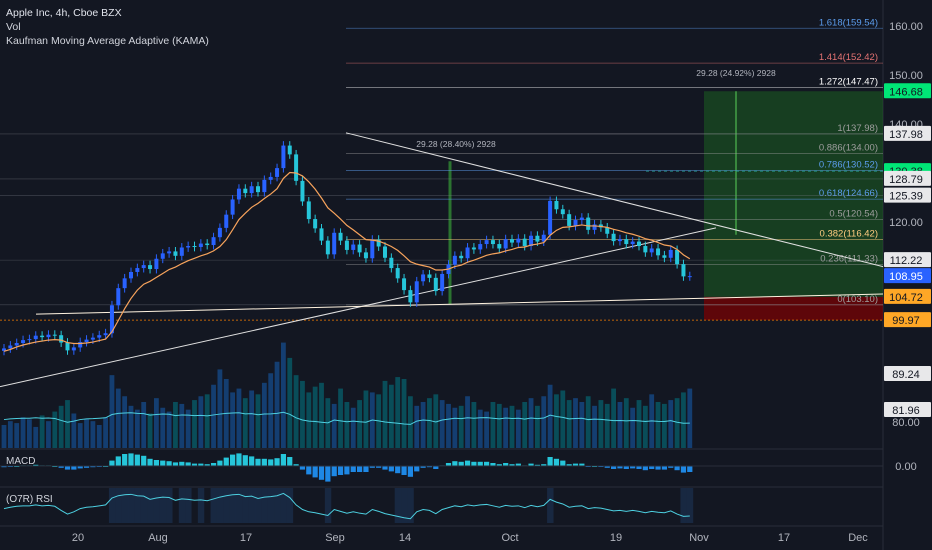  What do you see at coordinates (346, 506) in the screenshot?
I see `rsi-line` at bounding box center [346, 506].